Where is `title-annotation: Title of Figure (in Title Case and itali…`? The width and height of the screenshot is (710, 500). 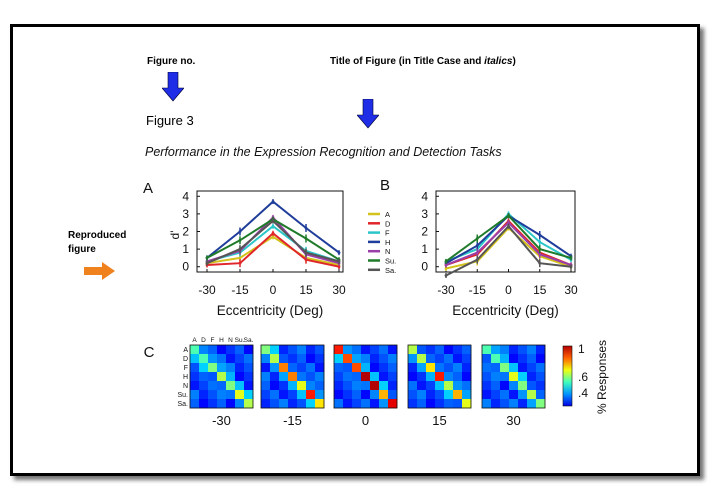
title-annotation: Title of Figure (in Title Case and itali… is located at coordinates (423, 61).